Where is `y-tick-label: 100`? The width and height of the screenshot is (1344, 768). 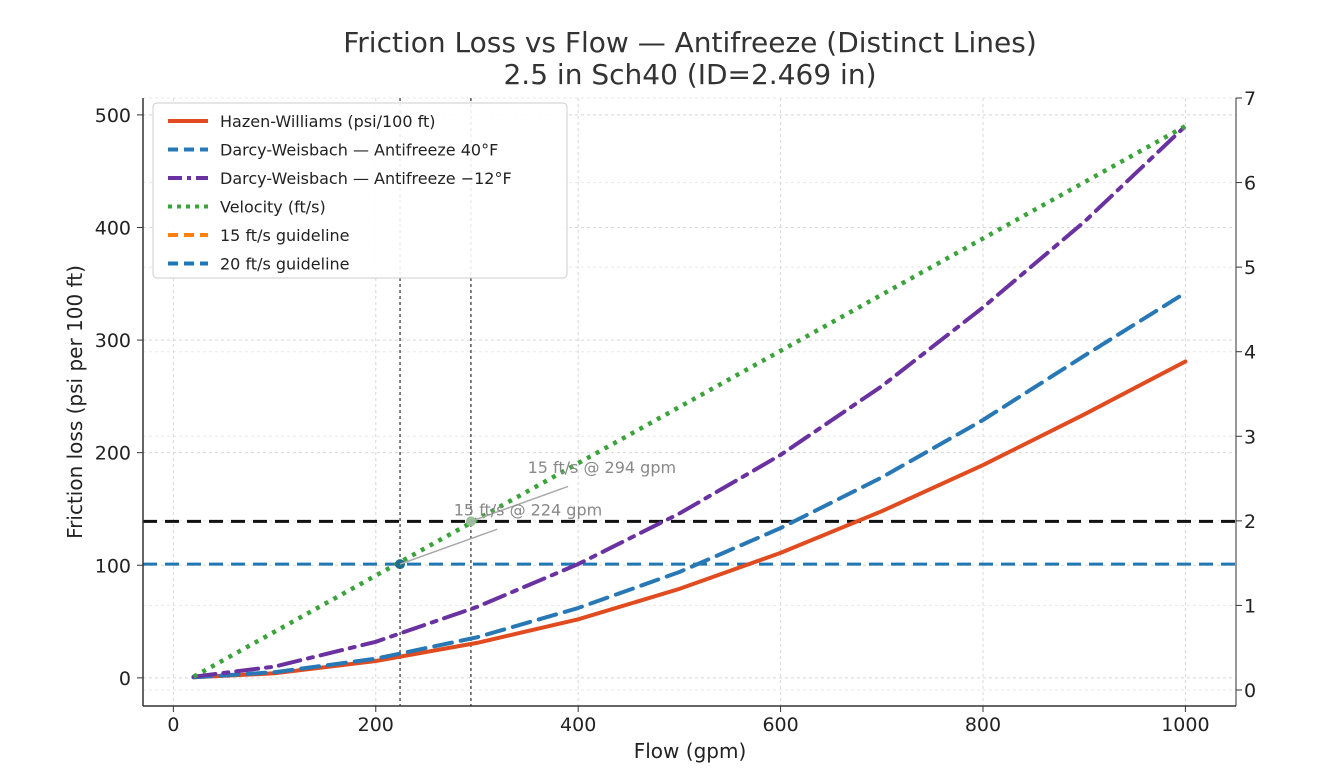 y-tick-label: 100 is located at coordinates (113, 566).